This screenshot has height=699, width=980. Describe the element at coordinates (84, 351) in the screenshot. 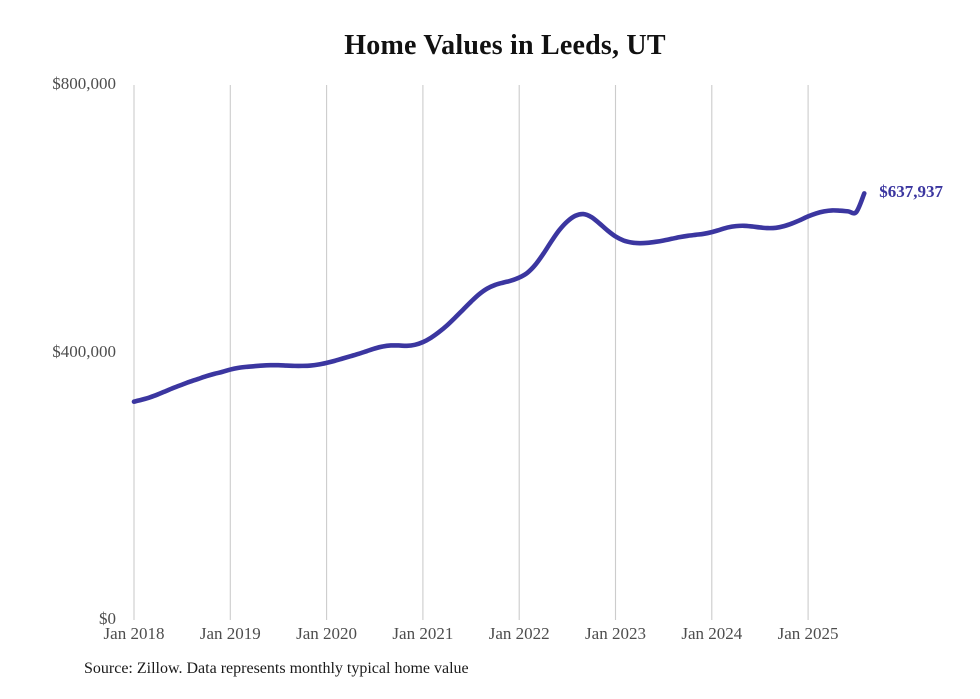

I see `y-tick-label-400000: $400,000` at that location.